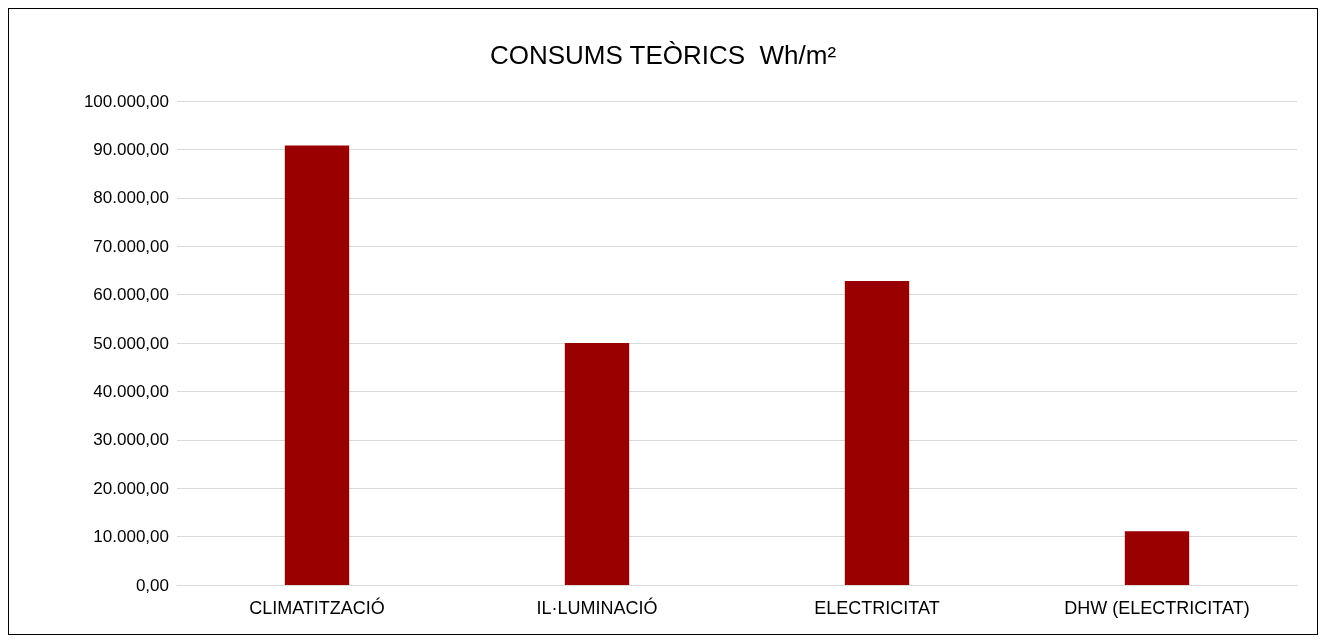 The image size is (1326, 643). What do you see at coordinates (131, 391) in the screenshot?
I see `y-tick-label: 40.000,00` at bounding box center [131, 391].